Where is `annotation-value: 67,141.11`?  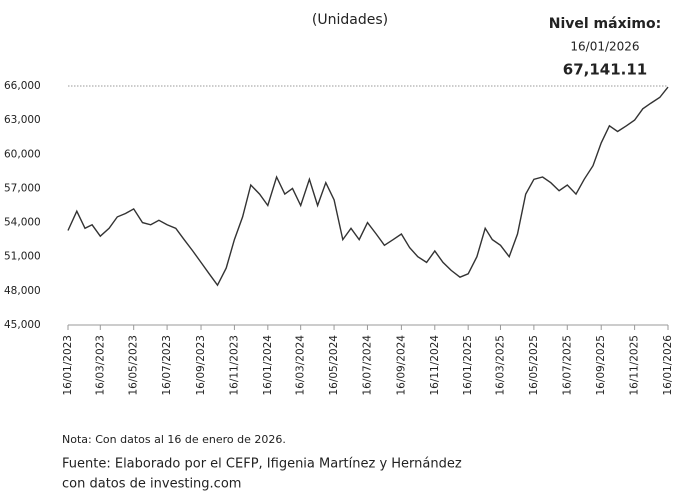 annotation-value: 67,141.11 is located at coordinates (605, 70).